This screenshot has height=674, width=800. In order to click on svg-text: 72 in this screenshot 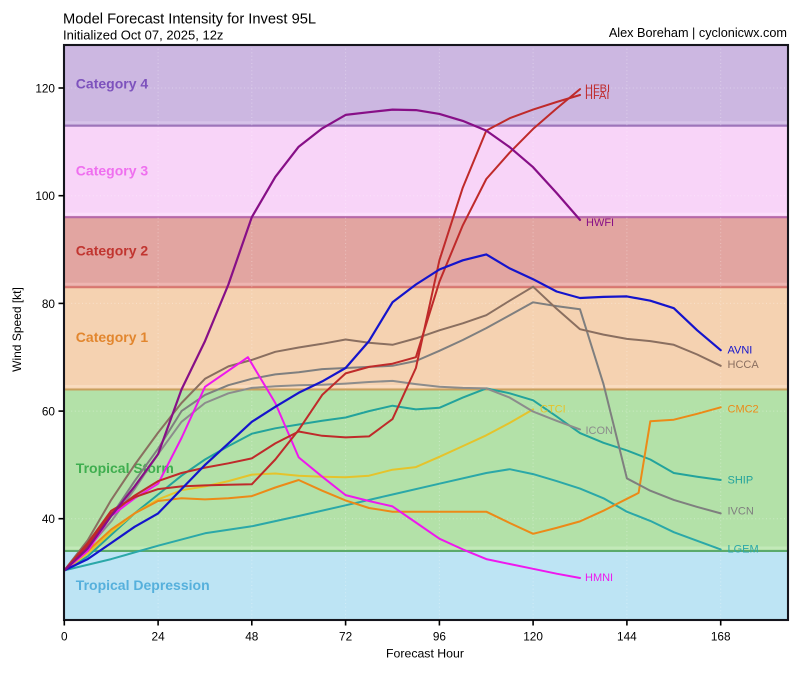, I will do `click(345, 637)`.